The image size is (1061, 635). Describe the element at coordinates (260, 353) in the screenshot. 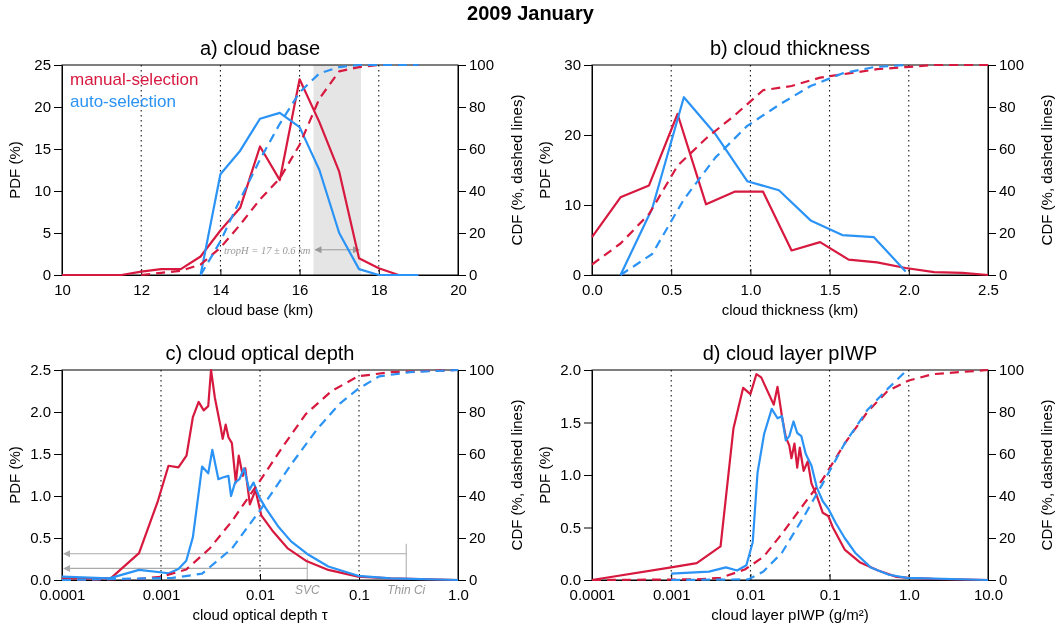

I see `chart-title: c) cloud optical depth` at that location.